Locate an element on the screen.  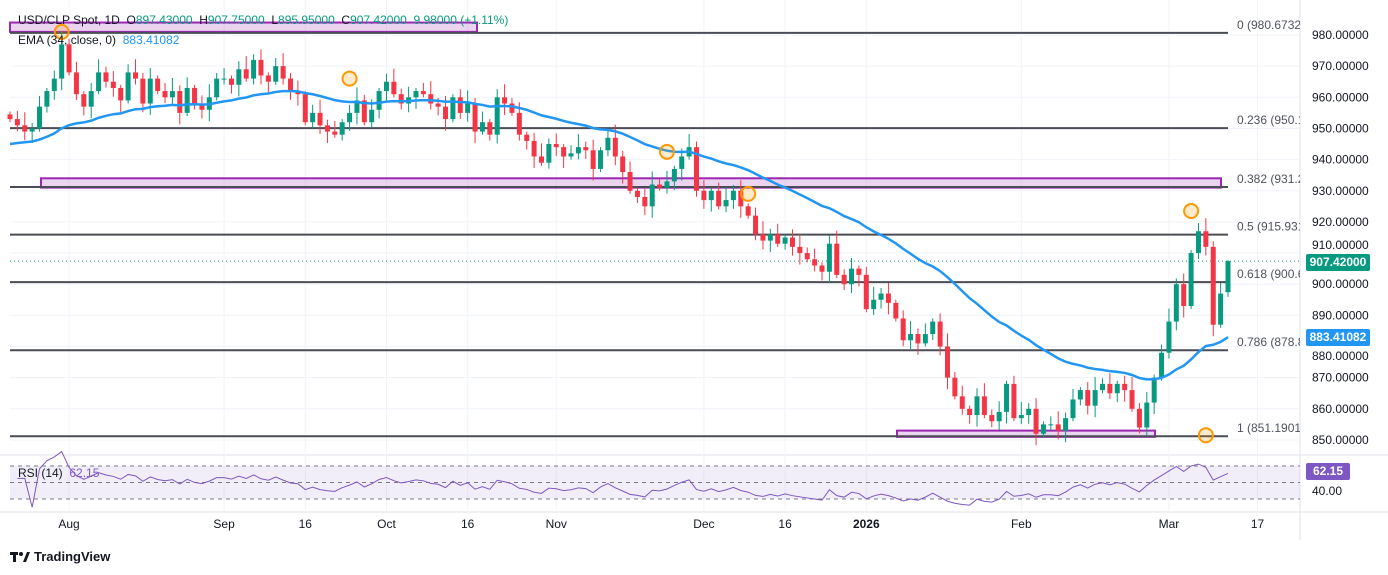
rsi-legend: RSI (14) 62.15 is located at coordinates (58, 473).